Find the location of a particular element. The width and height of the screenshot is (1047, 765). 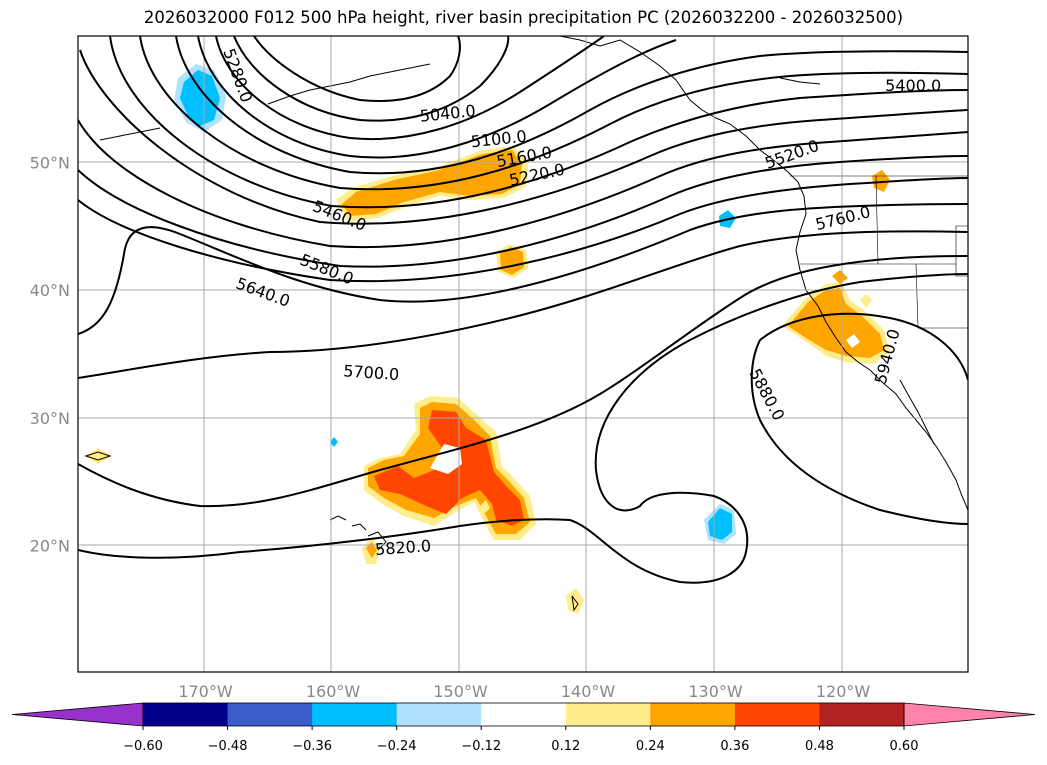

contour-label: 5400.0 is located at coordinates (913, 85).